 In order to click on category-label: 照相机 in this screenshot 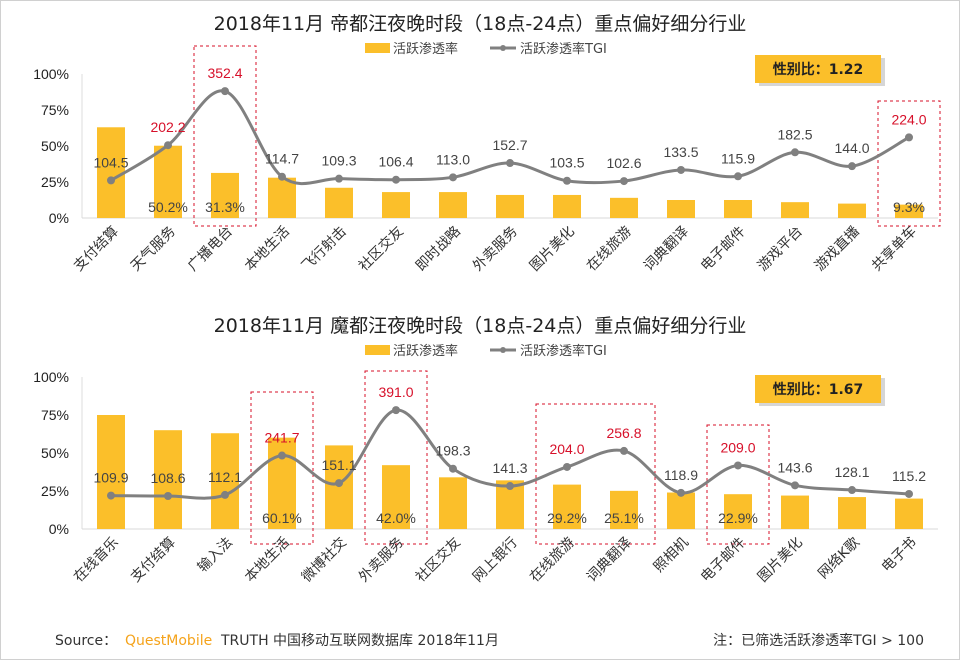, I will do `click(671, 555)`.